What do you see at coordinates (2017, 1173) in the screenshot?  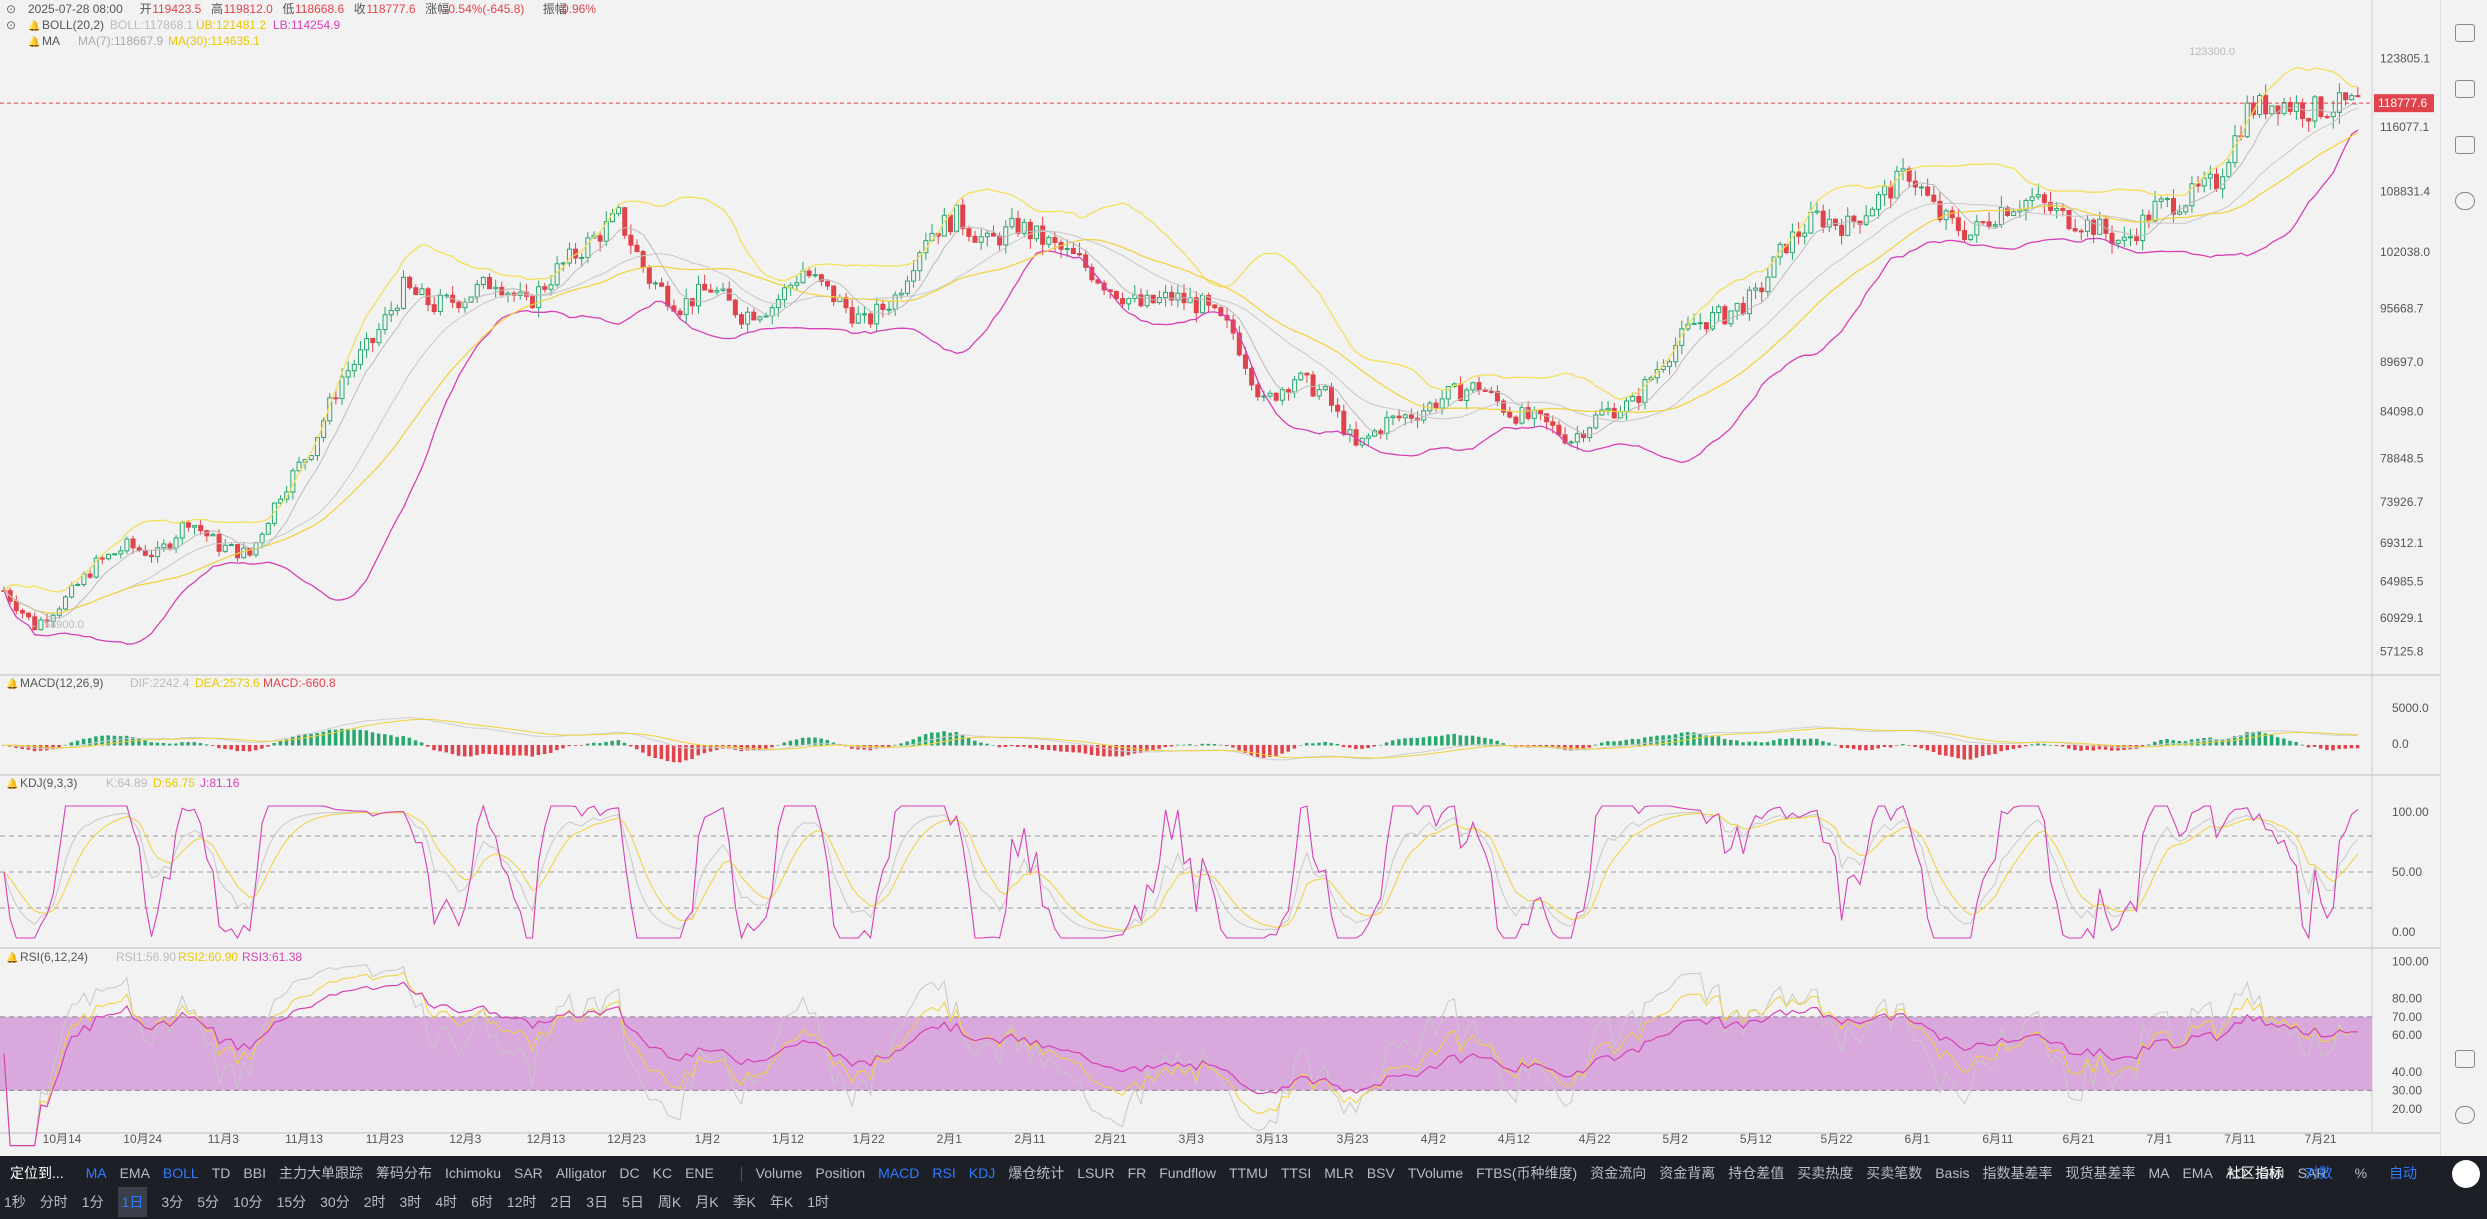 I see `sub-indicator-21: 指数基差率` at bounding box center [2017, 1173].